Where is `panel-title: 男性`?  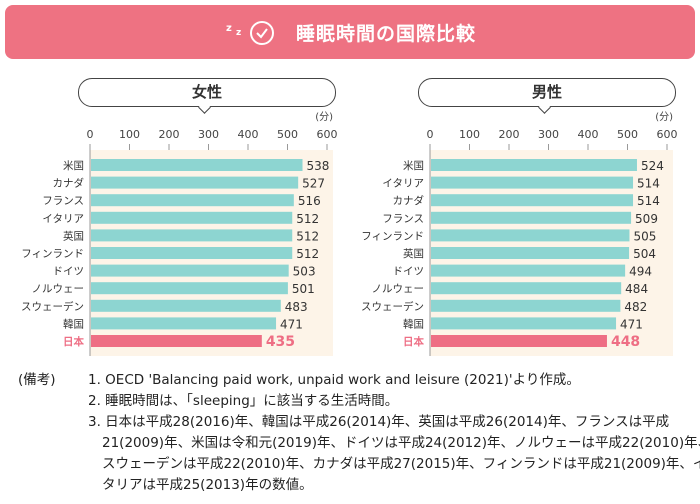
panel-title: 男性 is located at coordinates (547, 92).